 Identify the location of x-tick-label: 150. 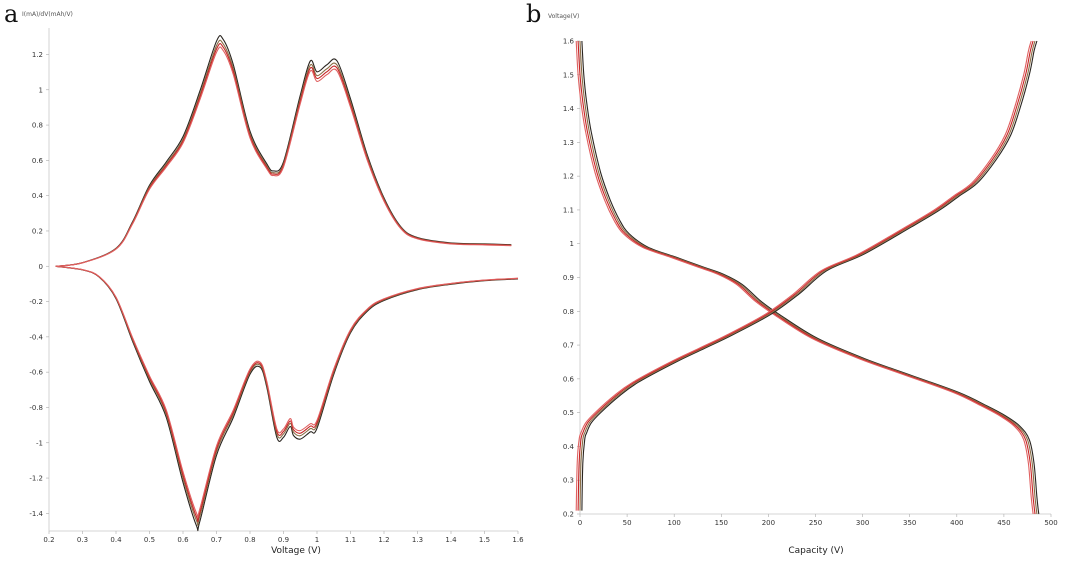
(721, 523).